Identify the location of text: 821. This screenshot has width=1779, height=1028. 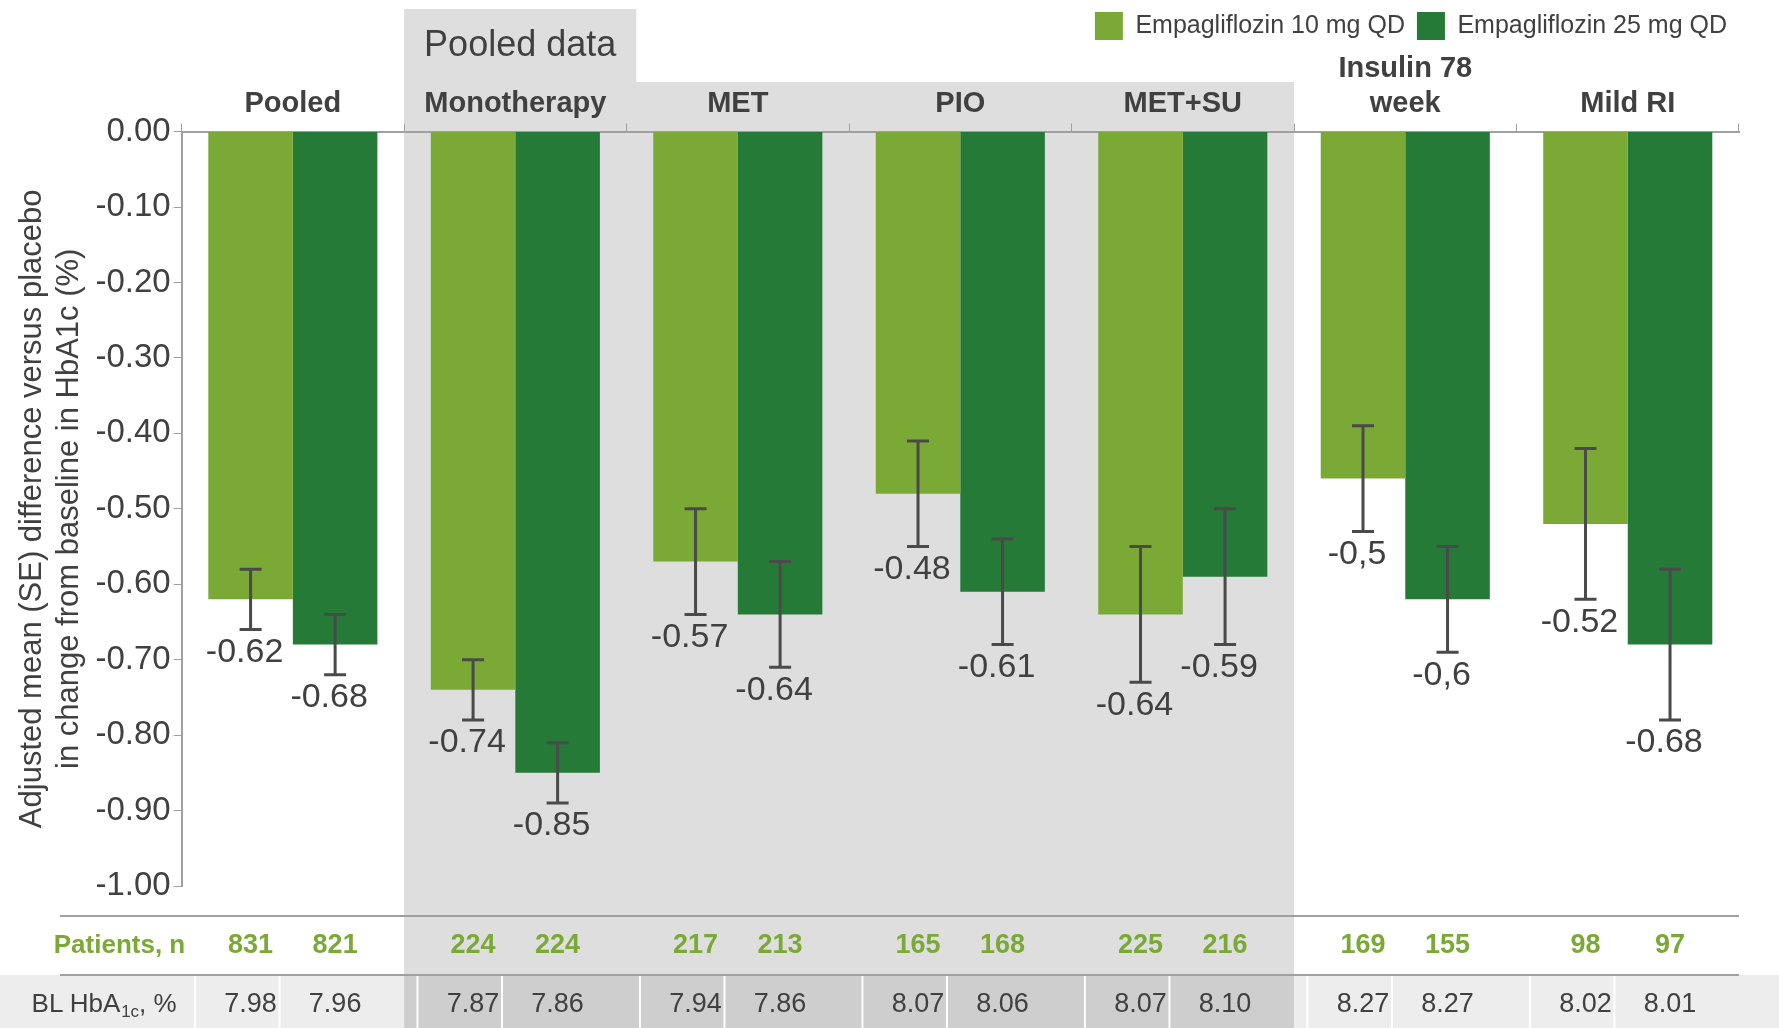
(335, 943).